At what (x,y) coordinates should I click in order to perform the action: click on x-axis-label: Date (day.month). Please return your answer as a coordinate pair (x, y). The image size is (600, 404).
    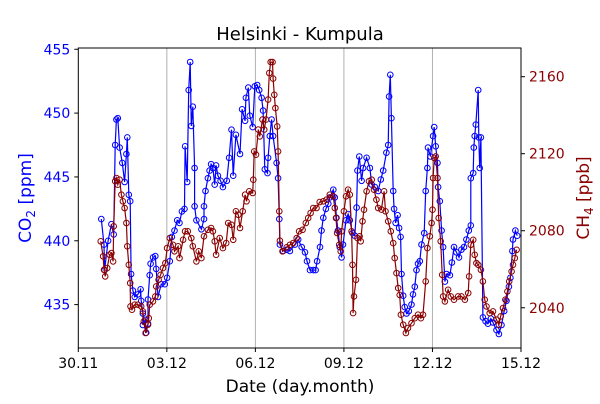
    Looking at the image, I should click on (300, 387).